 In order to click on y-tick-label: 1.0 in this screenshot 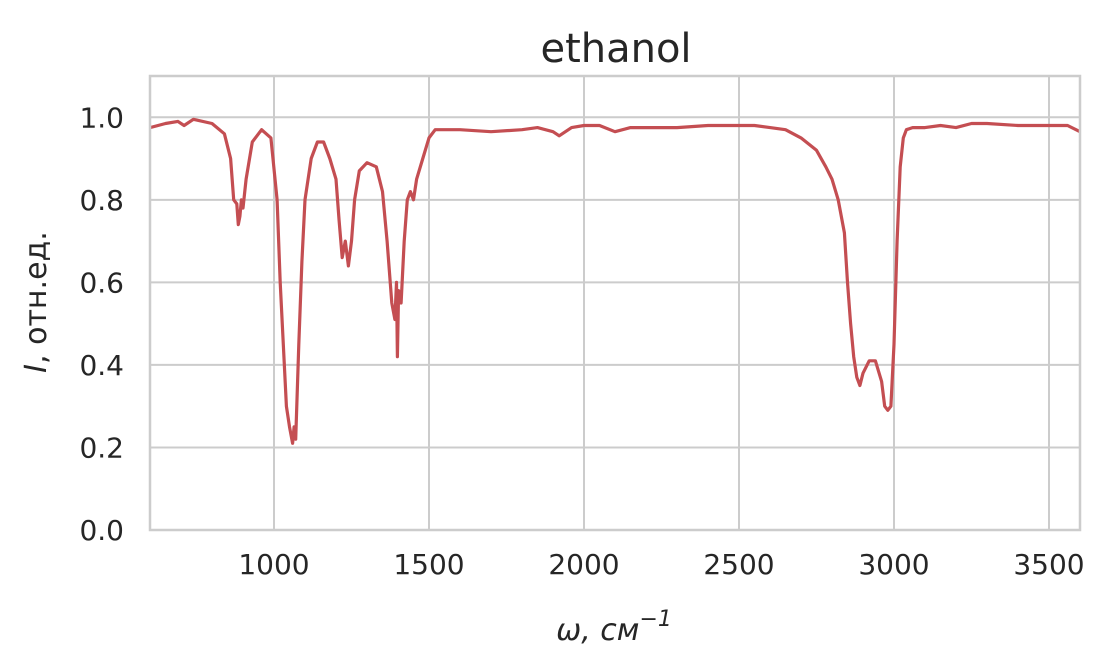, I will do `click(101, 117)`.